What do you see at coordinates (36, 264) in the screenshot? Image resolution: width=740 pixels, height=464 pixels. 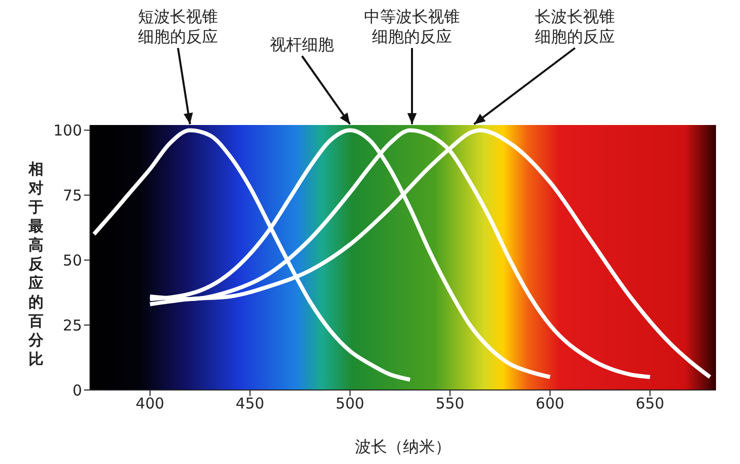 I see `text: 相对于最高反应的百分比` at bounding box center [36, 264].